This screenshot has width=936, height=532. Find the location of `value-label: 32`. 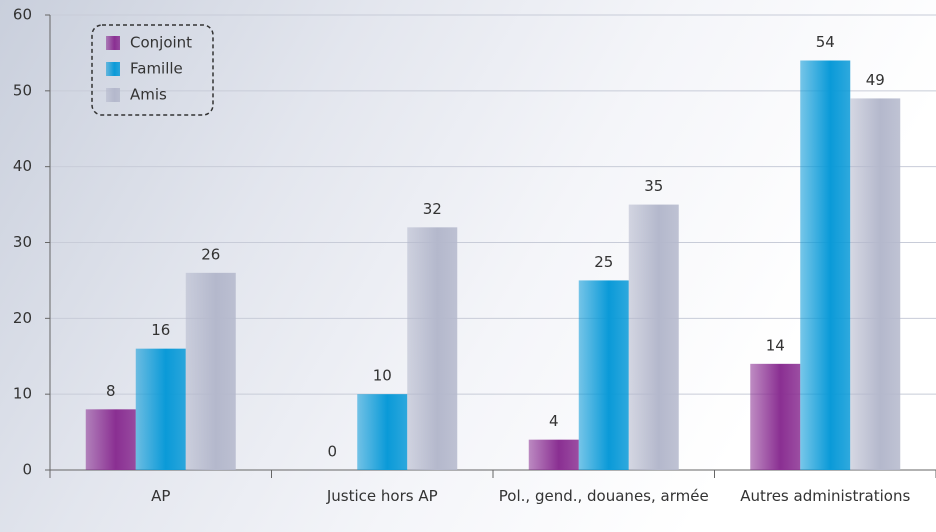

value-label: 32 is located at coordinates (432, 209).